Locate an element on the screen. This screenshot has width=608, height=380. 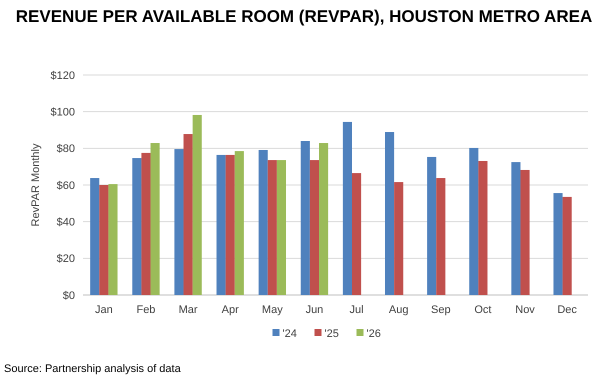
x-tick-label: Aug is located at coordinates (398, 310).